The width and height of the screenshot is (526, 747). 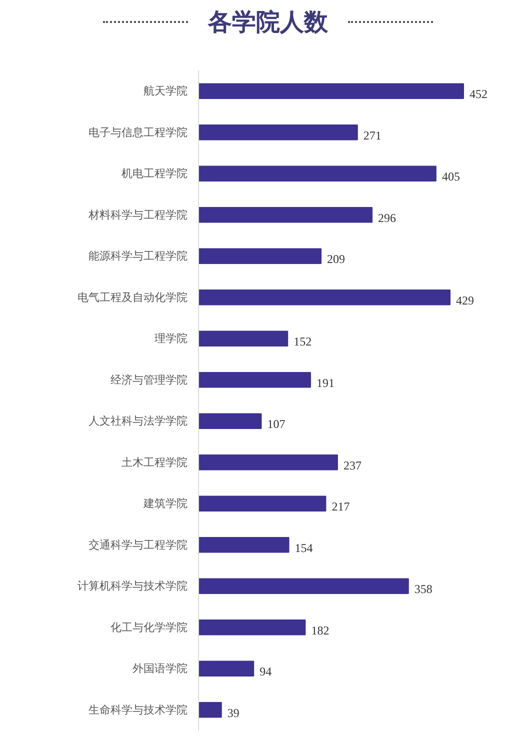 What do you see at coordinates (320, 630) in the screenshot?
I see `data-label: 182` at bounding box center [320, 630].